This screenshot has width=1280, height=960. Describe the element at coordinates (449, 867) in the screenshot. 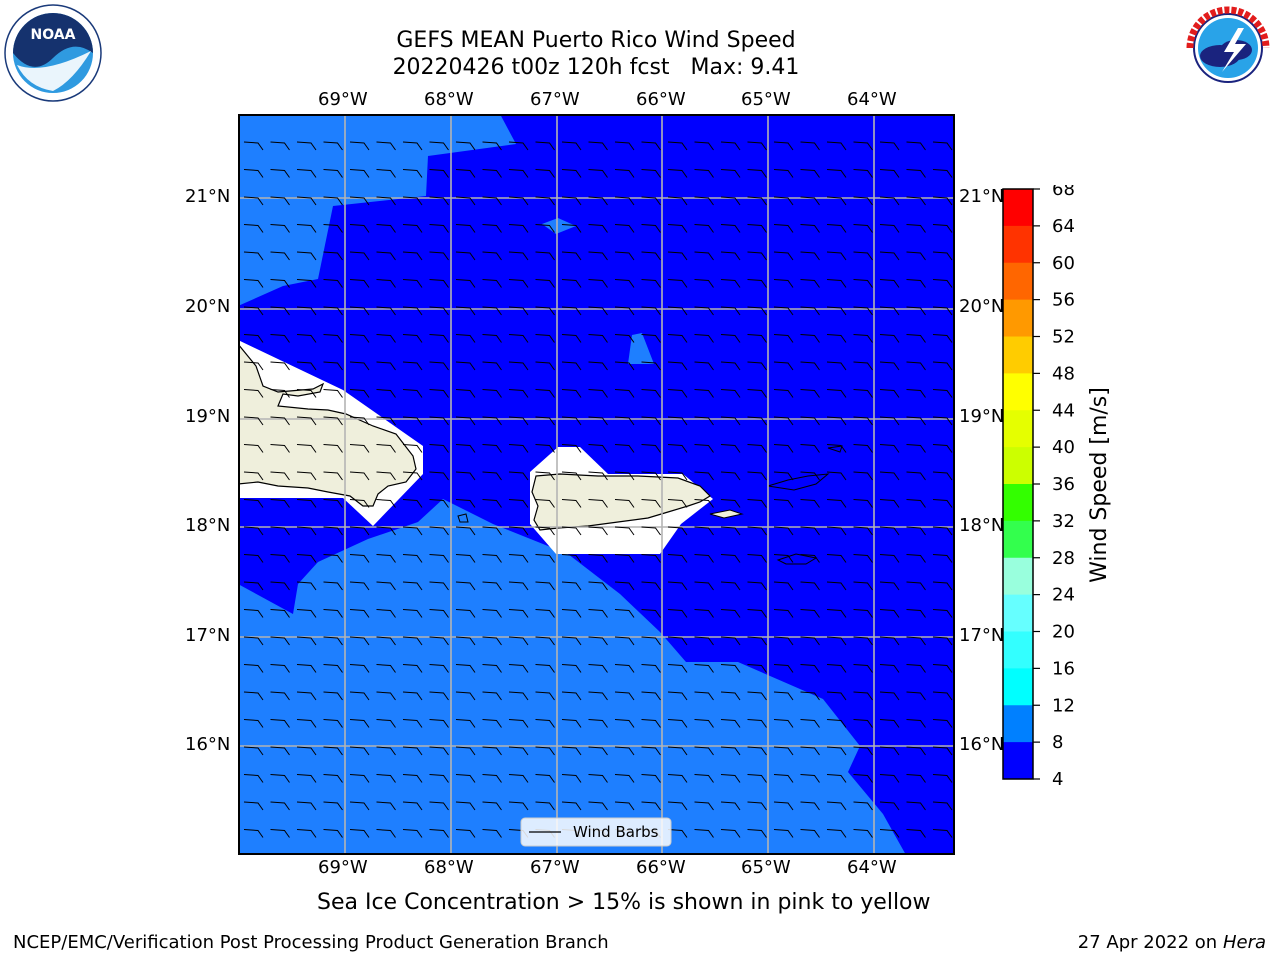

I see `lon-tick-bottom: 68°W` at that location.